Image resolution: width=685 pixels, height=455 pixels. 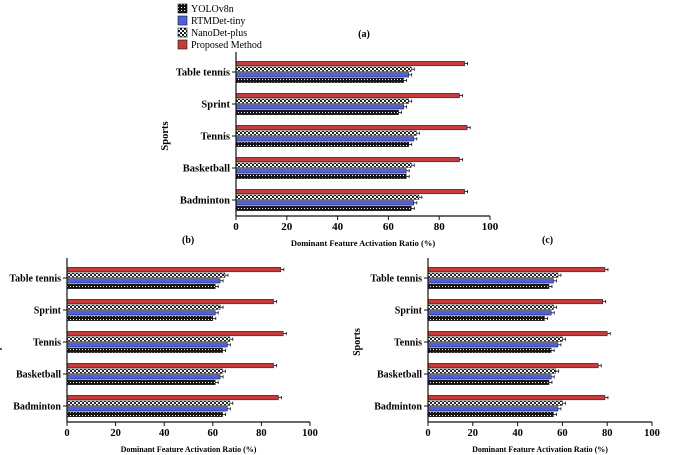 I want to click on legend-label-rtmdet-tiny: RTMDet-tiny, so click(x=218, y=21).